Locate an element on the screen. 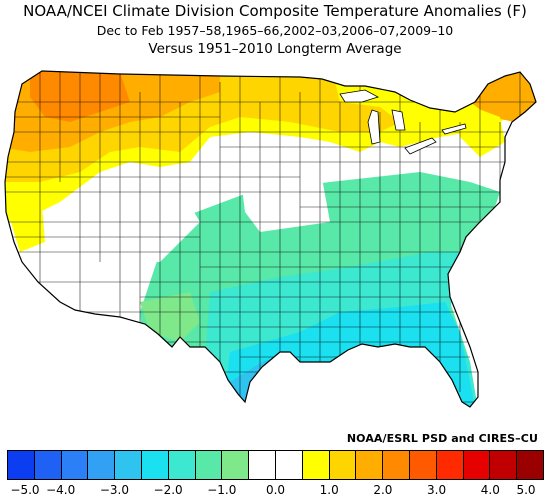 This screenshot has height=497, width=550. credit-label: NOAA/ESRL PSD and CIRES–CU is located at coordinates (442, 438).